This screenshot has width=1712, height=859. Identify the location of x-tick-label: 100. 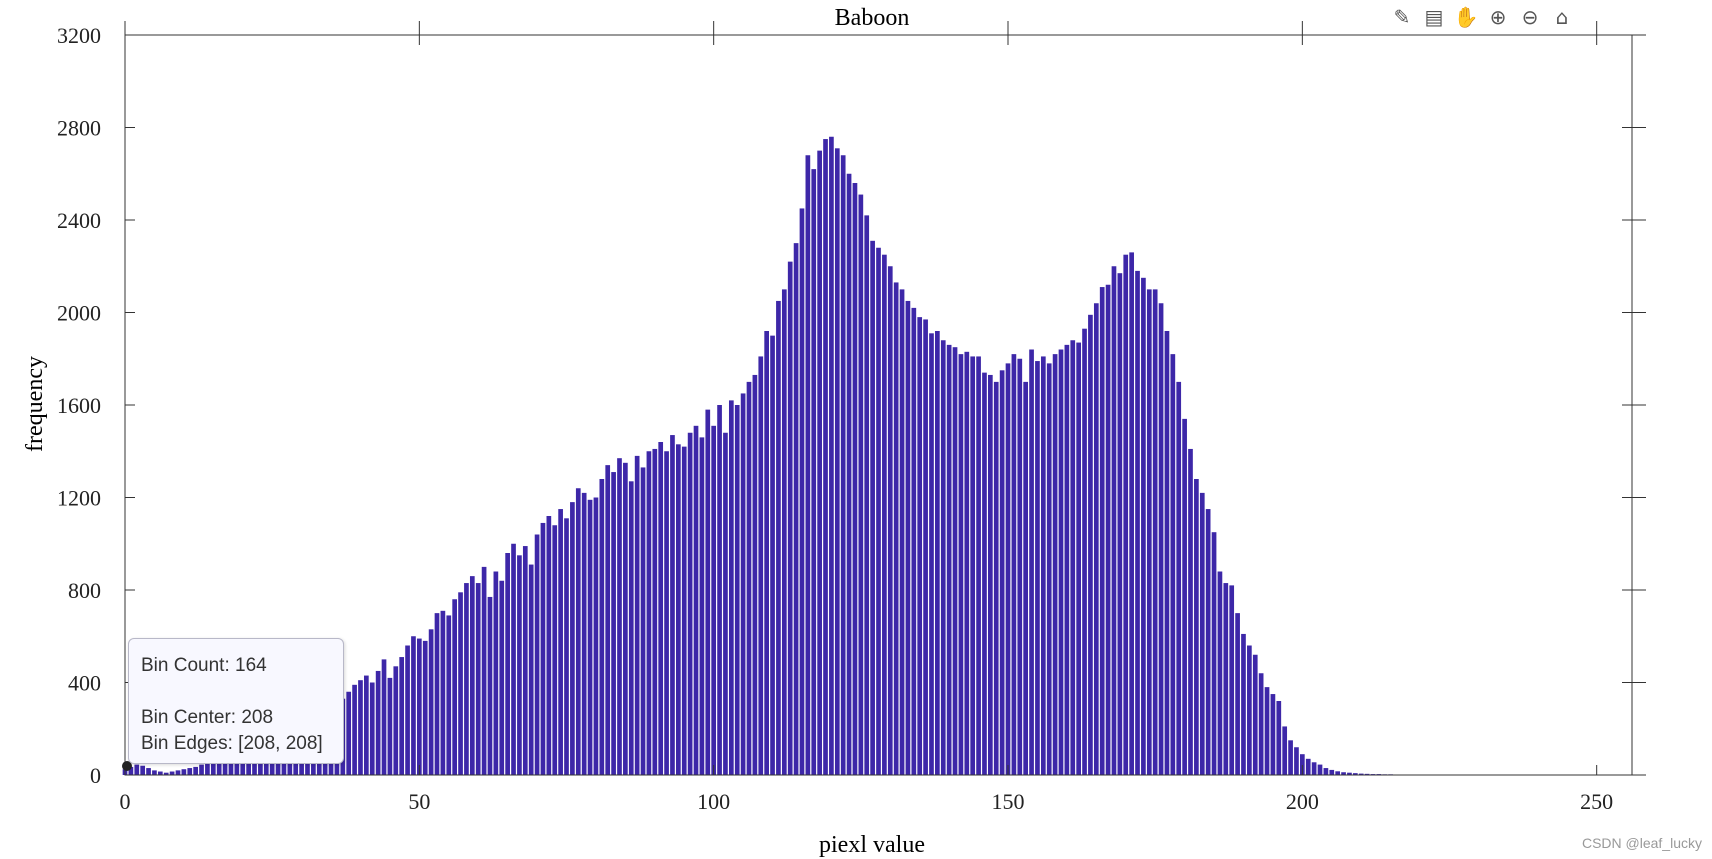
(713, 801).